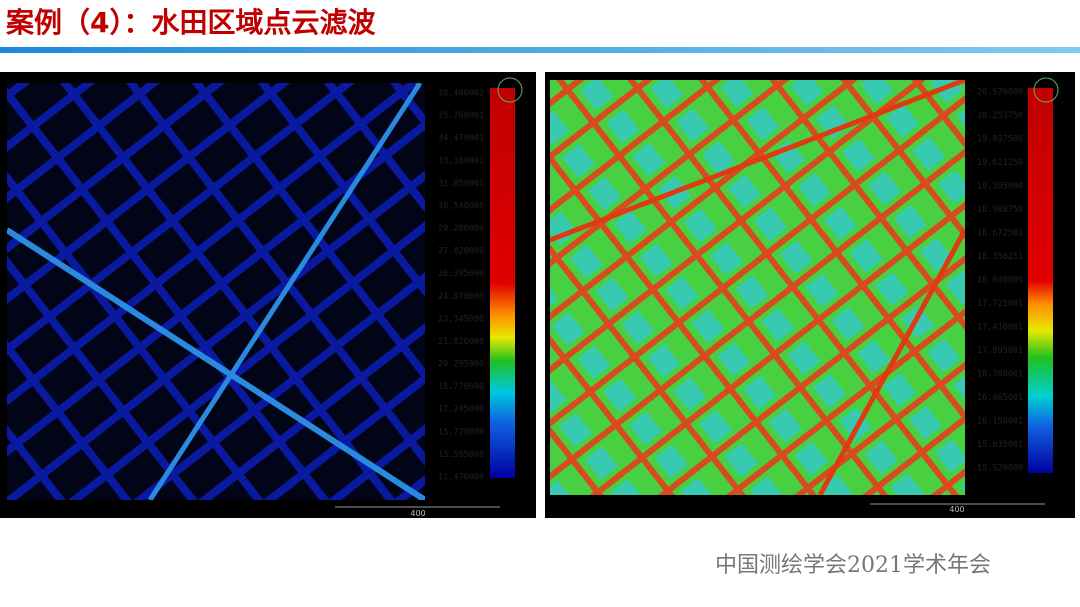 Image resolution: width=1080 pixels, height=607 pixels. Describe the element at coordinates (461, 252) in the screenshot. I see `colorbar-label: 27.820000` at that location.